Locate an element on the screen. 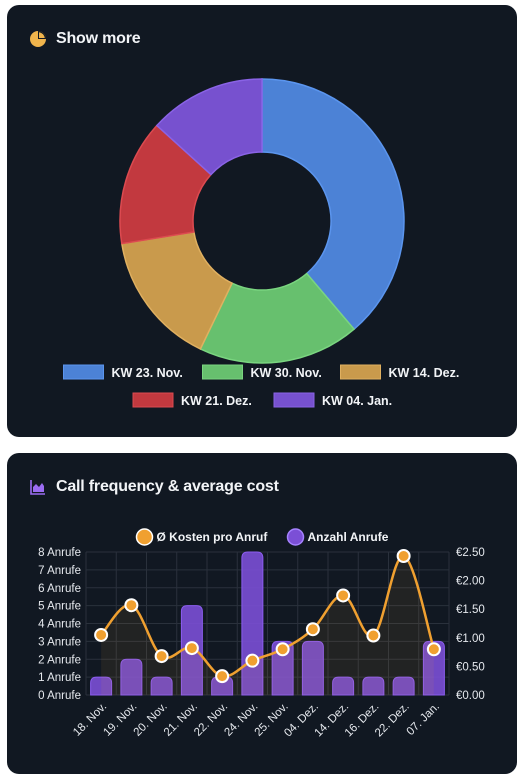 This screenshot has width=525, height=781. y-right-tick-label: €2.00 is located at coordinates (470, 582).